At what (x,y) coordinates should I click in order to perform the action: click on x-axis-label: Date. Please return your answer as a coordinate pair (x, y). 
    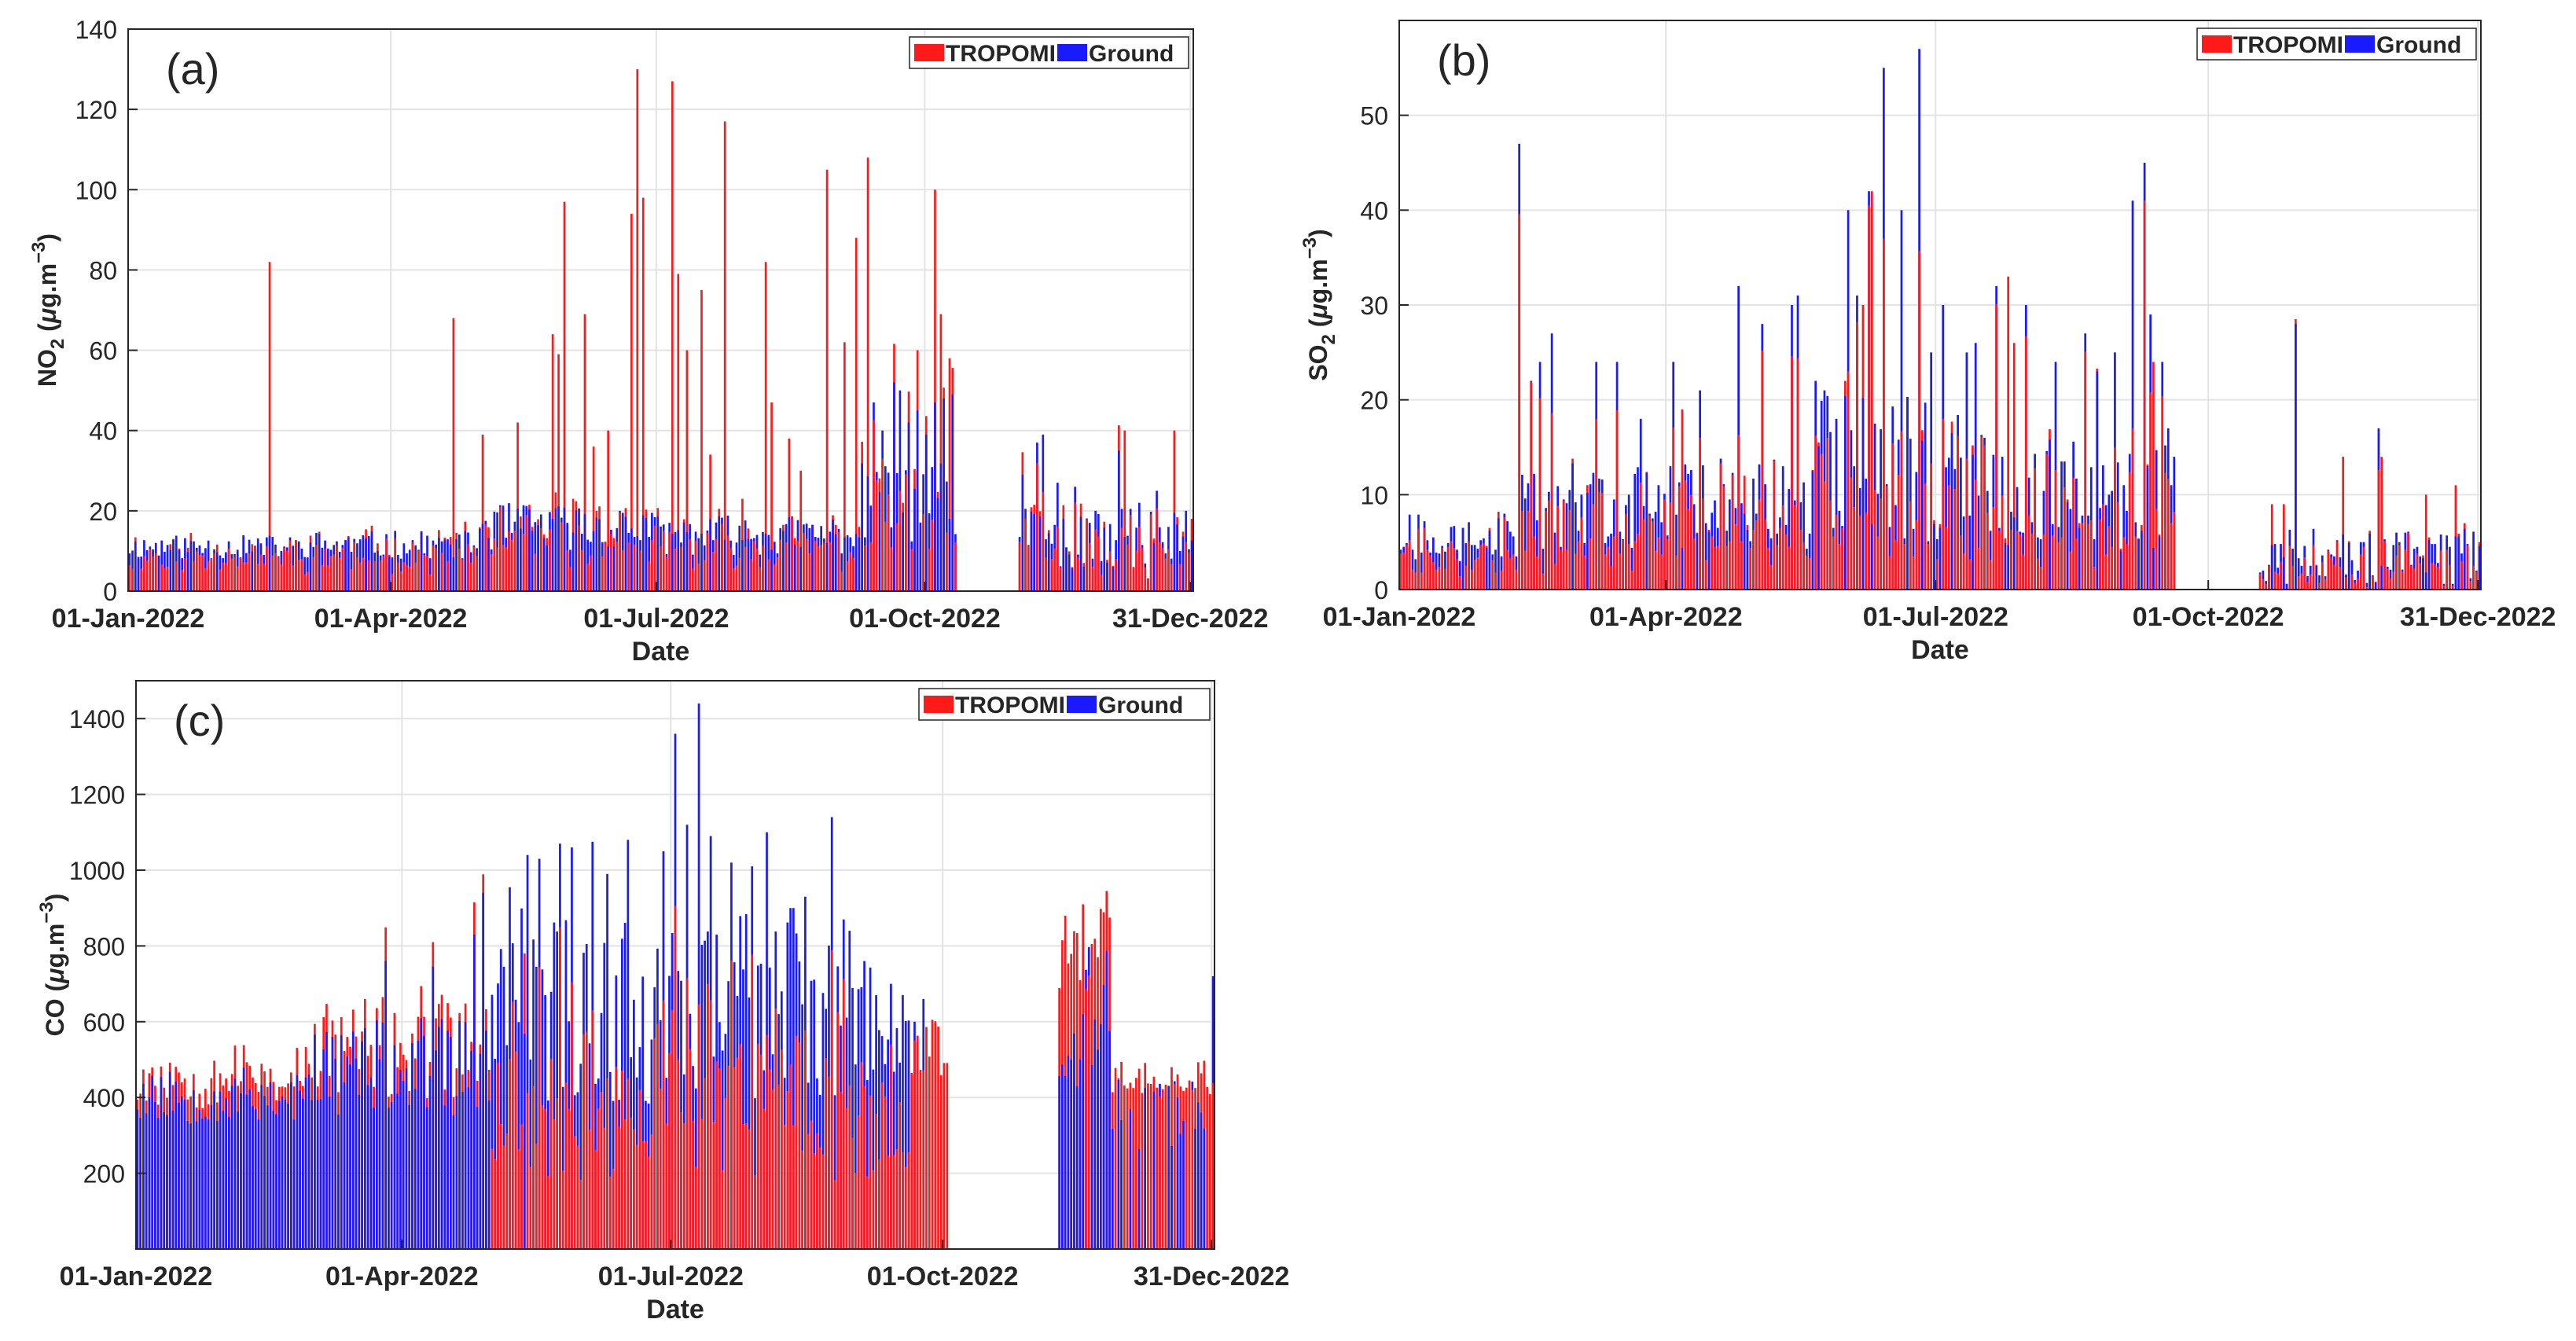
    Looking at the image, I should click on (661, 652).